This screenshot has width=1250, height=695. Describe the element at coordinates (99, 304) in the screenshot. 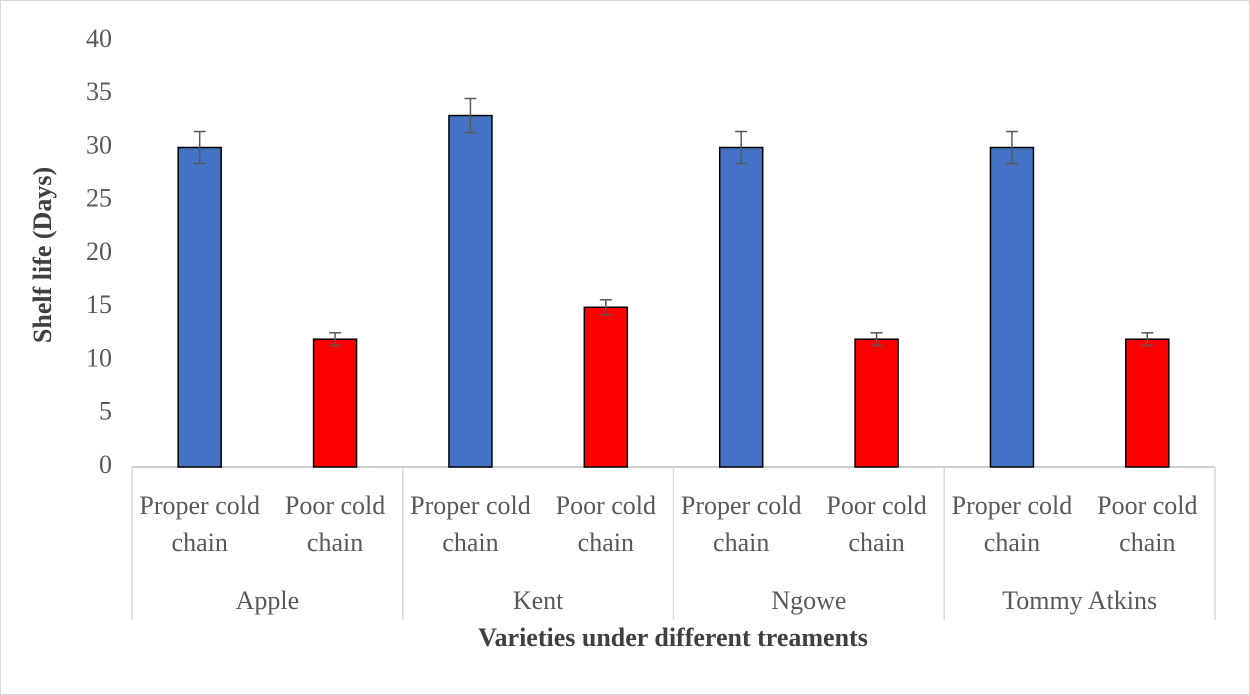

I see `y-tick-label: 15` at that location.